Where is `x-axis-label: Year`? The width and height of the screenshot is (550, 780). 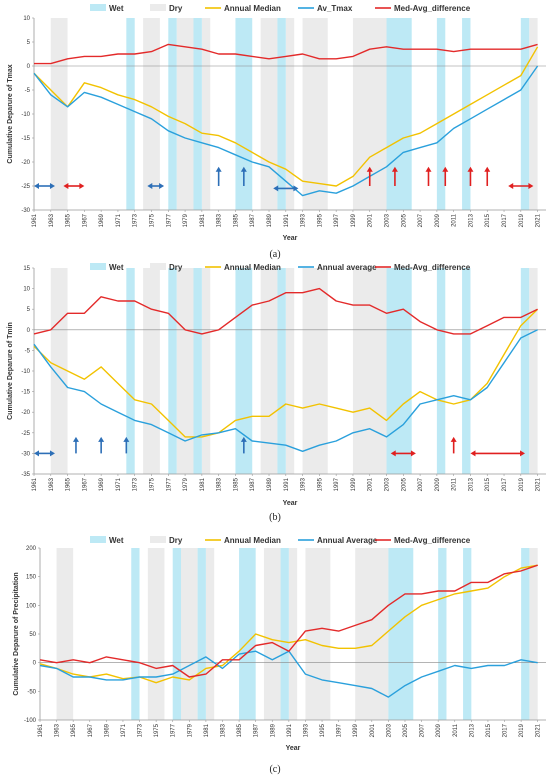
x-axis-label: Year is located at coordinates (290, 503).